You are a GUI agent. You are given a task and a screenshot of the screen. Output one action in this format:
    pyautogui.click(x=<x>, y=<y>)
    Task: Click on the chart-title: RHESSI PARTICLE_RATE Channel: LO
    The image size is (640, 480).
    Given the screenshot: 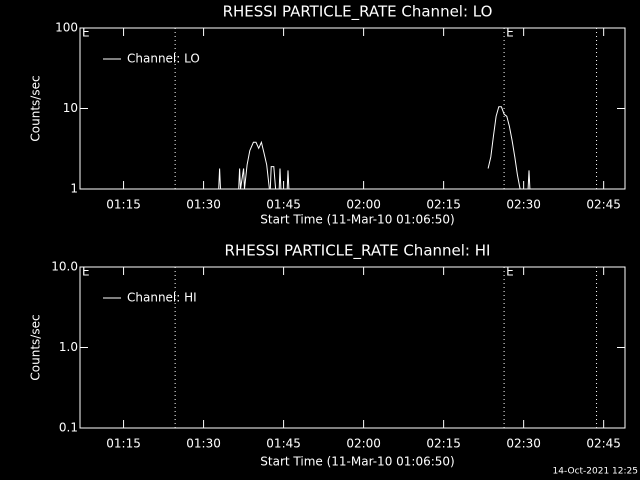 What is the action you would take?
    pyautogui.click(x=358, y=12)
    